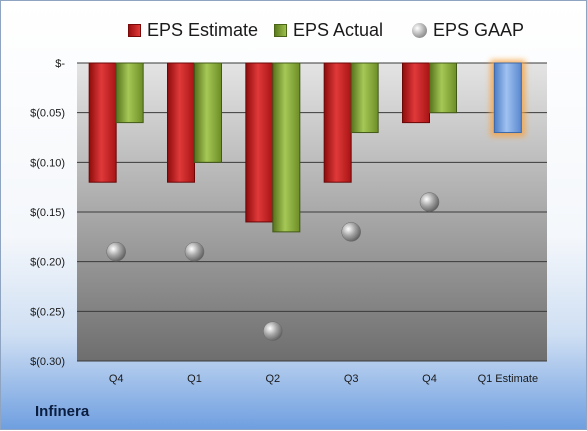  What do you see at coordinates (47, 312) in the screenshot?
I see `y-tick-label: $(0.25)` at bounding box center [47, 312].